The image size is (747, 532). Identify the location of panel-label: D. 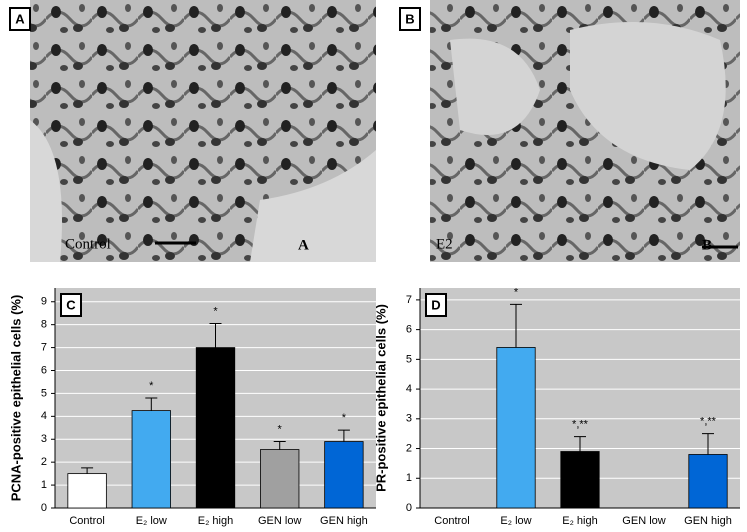
(435, 304).